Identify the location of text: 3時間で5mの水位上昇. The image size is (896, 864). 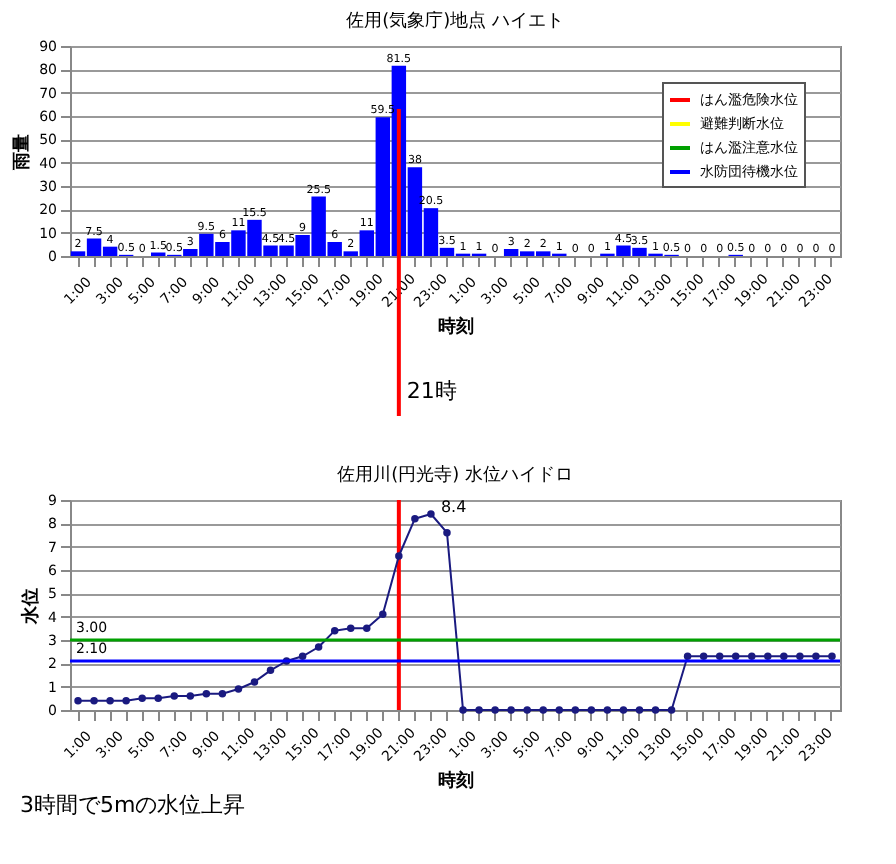
(133, 805).